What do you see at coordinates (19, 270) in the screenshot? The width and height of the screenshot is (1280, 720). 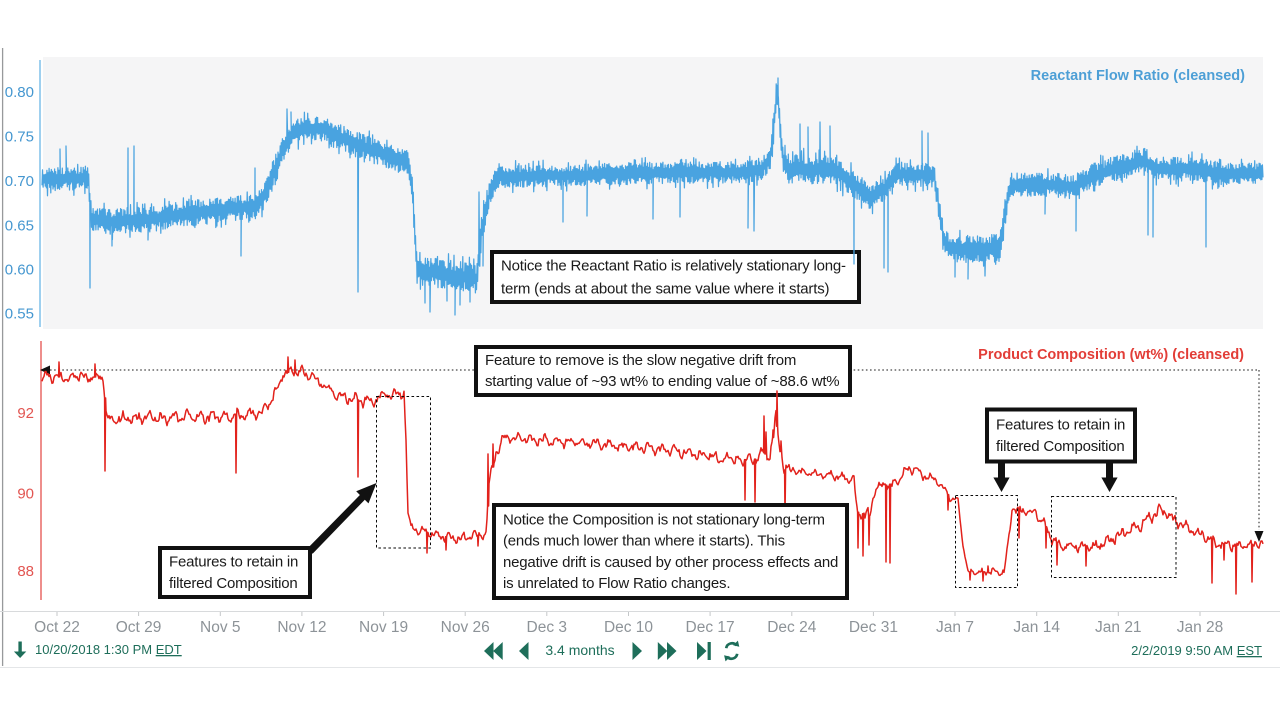 I see `svg-text: 0.60` at bounding box center [19, 270].